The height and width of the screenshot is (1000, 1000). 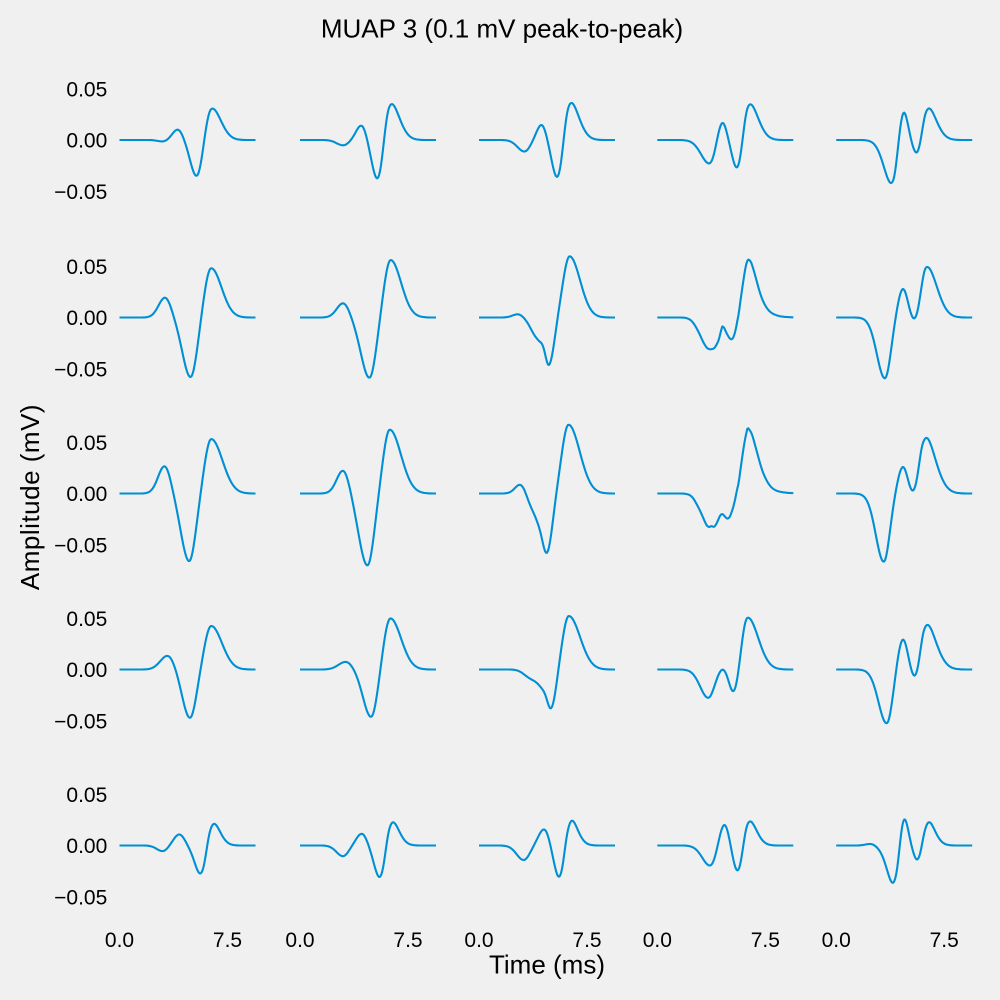 What do you see at coordinates (547, 964) in the screenshot?
I see `svg-text: Time (ms)` at bounding box center [547, 964].